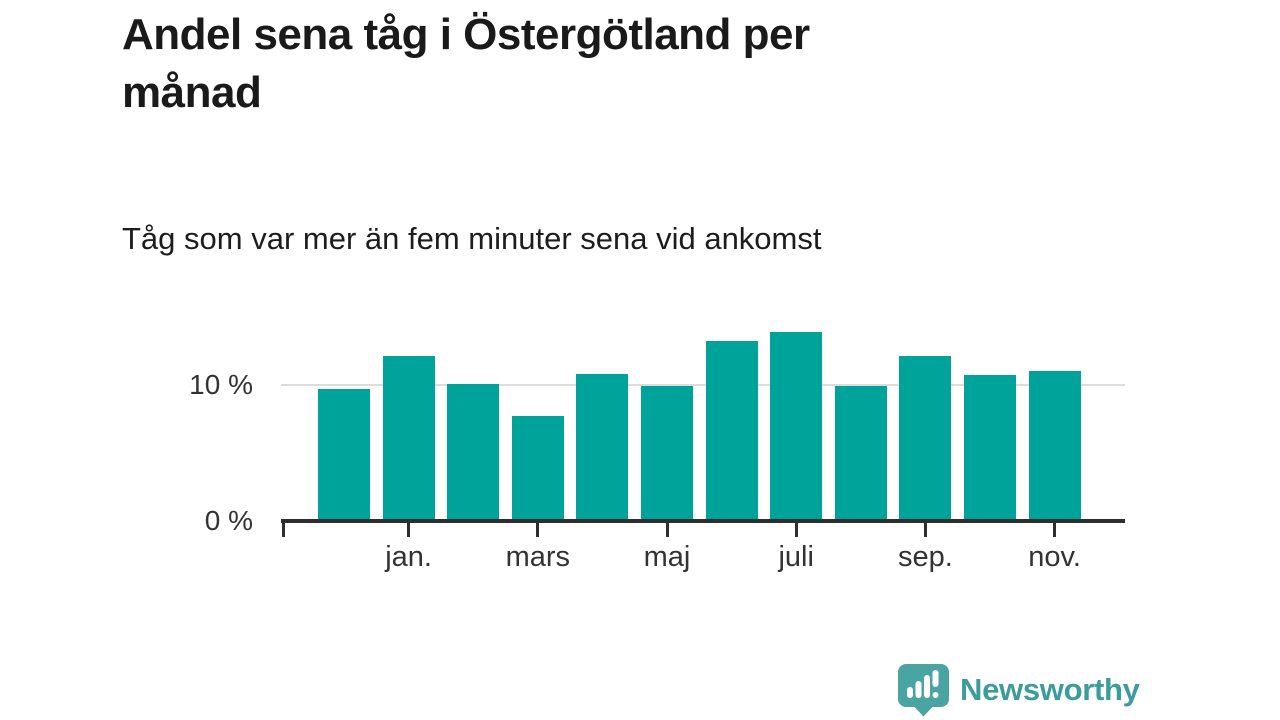  I want to click on newsworthy-logo: Newsworthy, so click(1018, 690).